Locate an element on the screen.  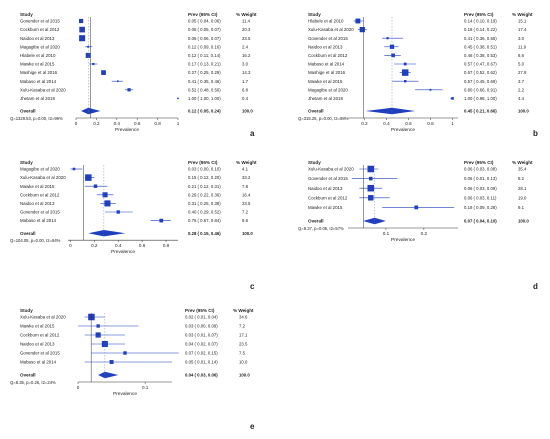
x-axis-tick-label: 0.1 is located at coordinates (386, 233).